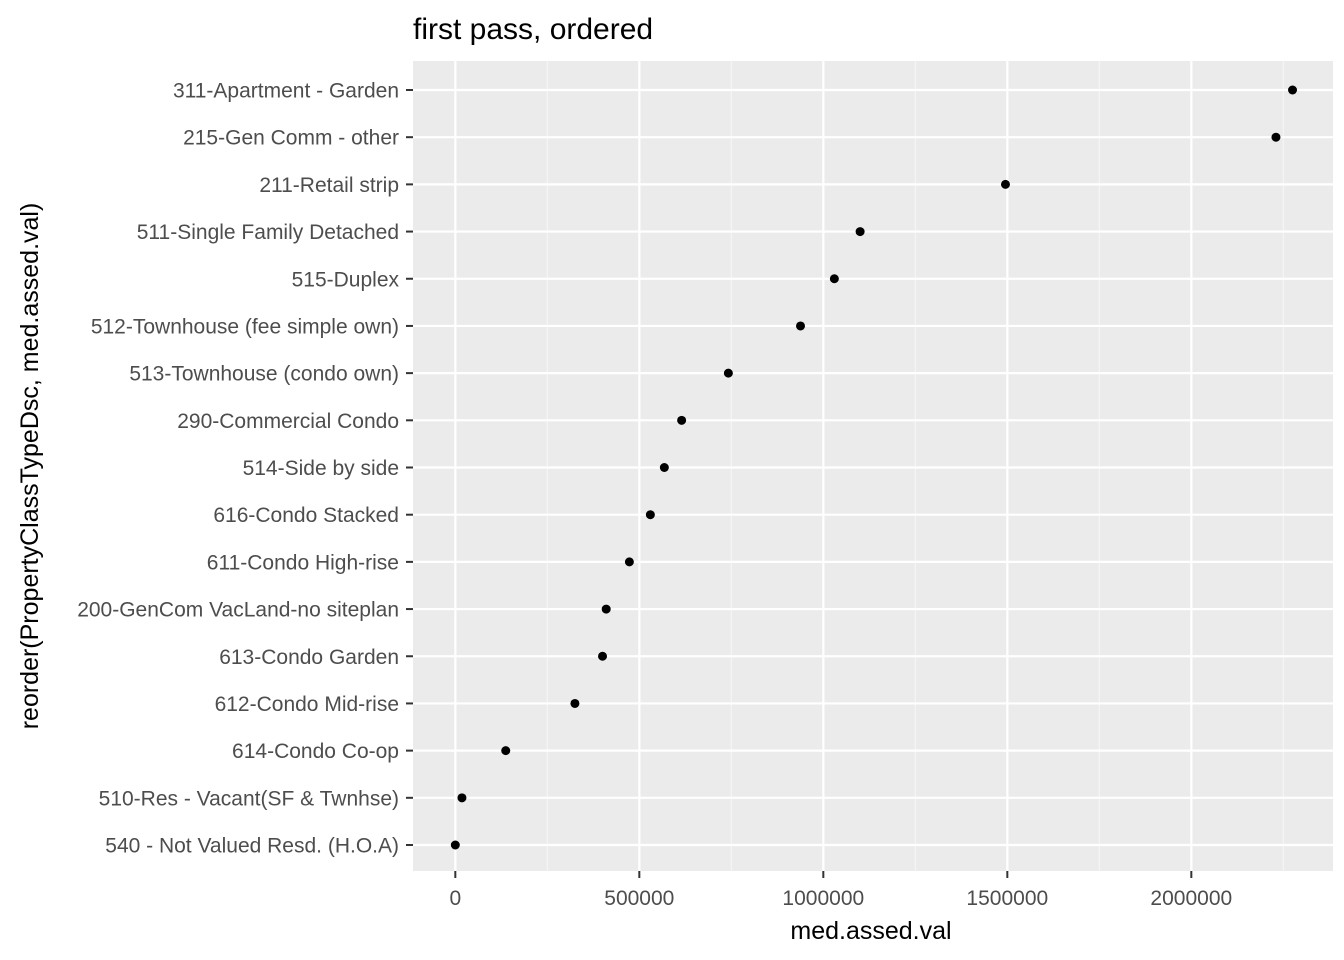  Describe the element at coordinates (307, 704) in the screenshot. I see `y-tick-label: 612-Condo Mid-rise` at that location.